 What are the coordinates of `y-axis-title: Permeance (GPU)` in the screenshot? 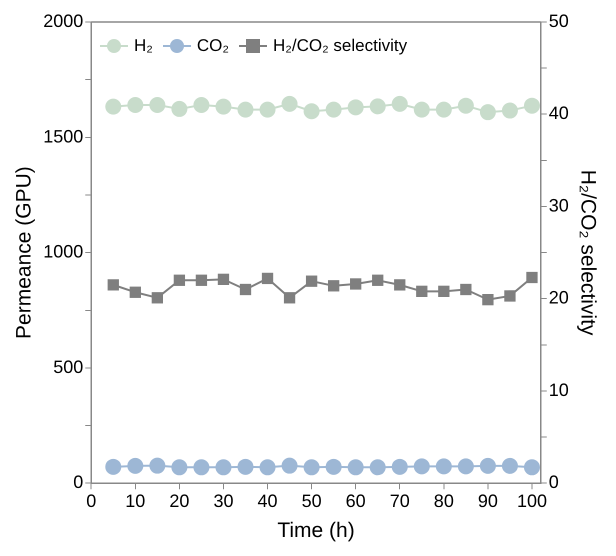 It's located at (24, 252).